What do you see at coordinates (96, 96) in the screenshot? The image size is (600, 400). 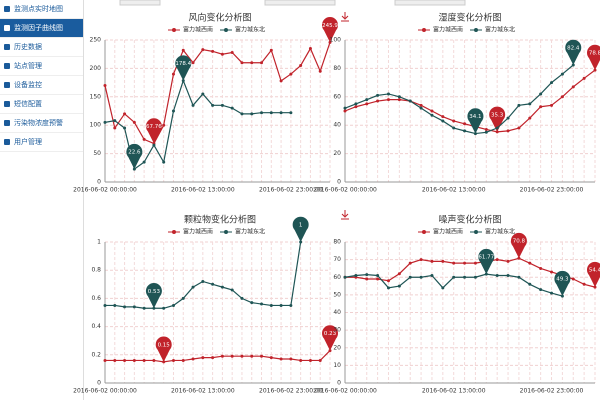 I see `y-tick-label: 150` at bounding box center [96, 96].